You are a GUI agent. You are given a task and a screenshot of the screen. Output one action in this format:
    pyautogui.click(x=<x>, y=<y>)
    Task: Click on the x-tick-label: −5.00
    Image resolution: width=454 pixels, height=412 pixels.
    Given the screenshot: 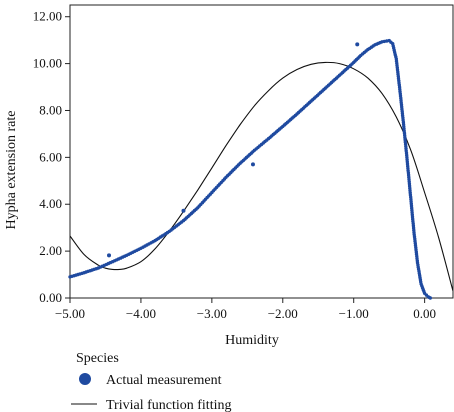 What is the action you would take?
    pyautogui.click(x=70, y=313)
    